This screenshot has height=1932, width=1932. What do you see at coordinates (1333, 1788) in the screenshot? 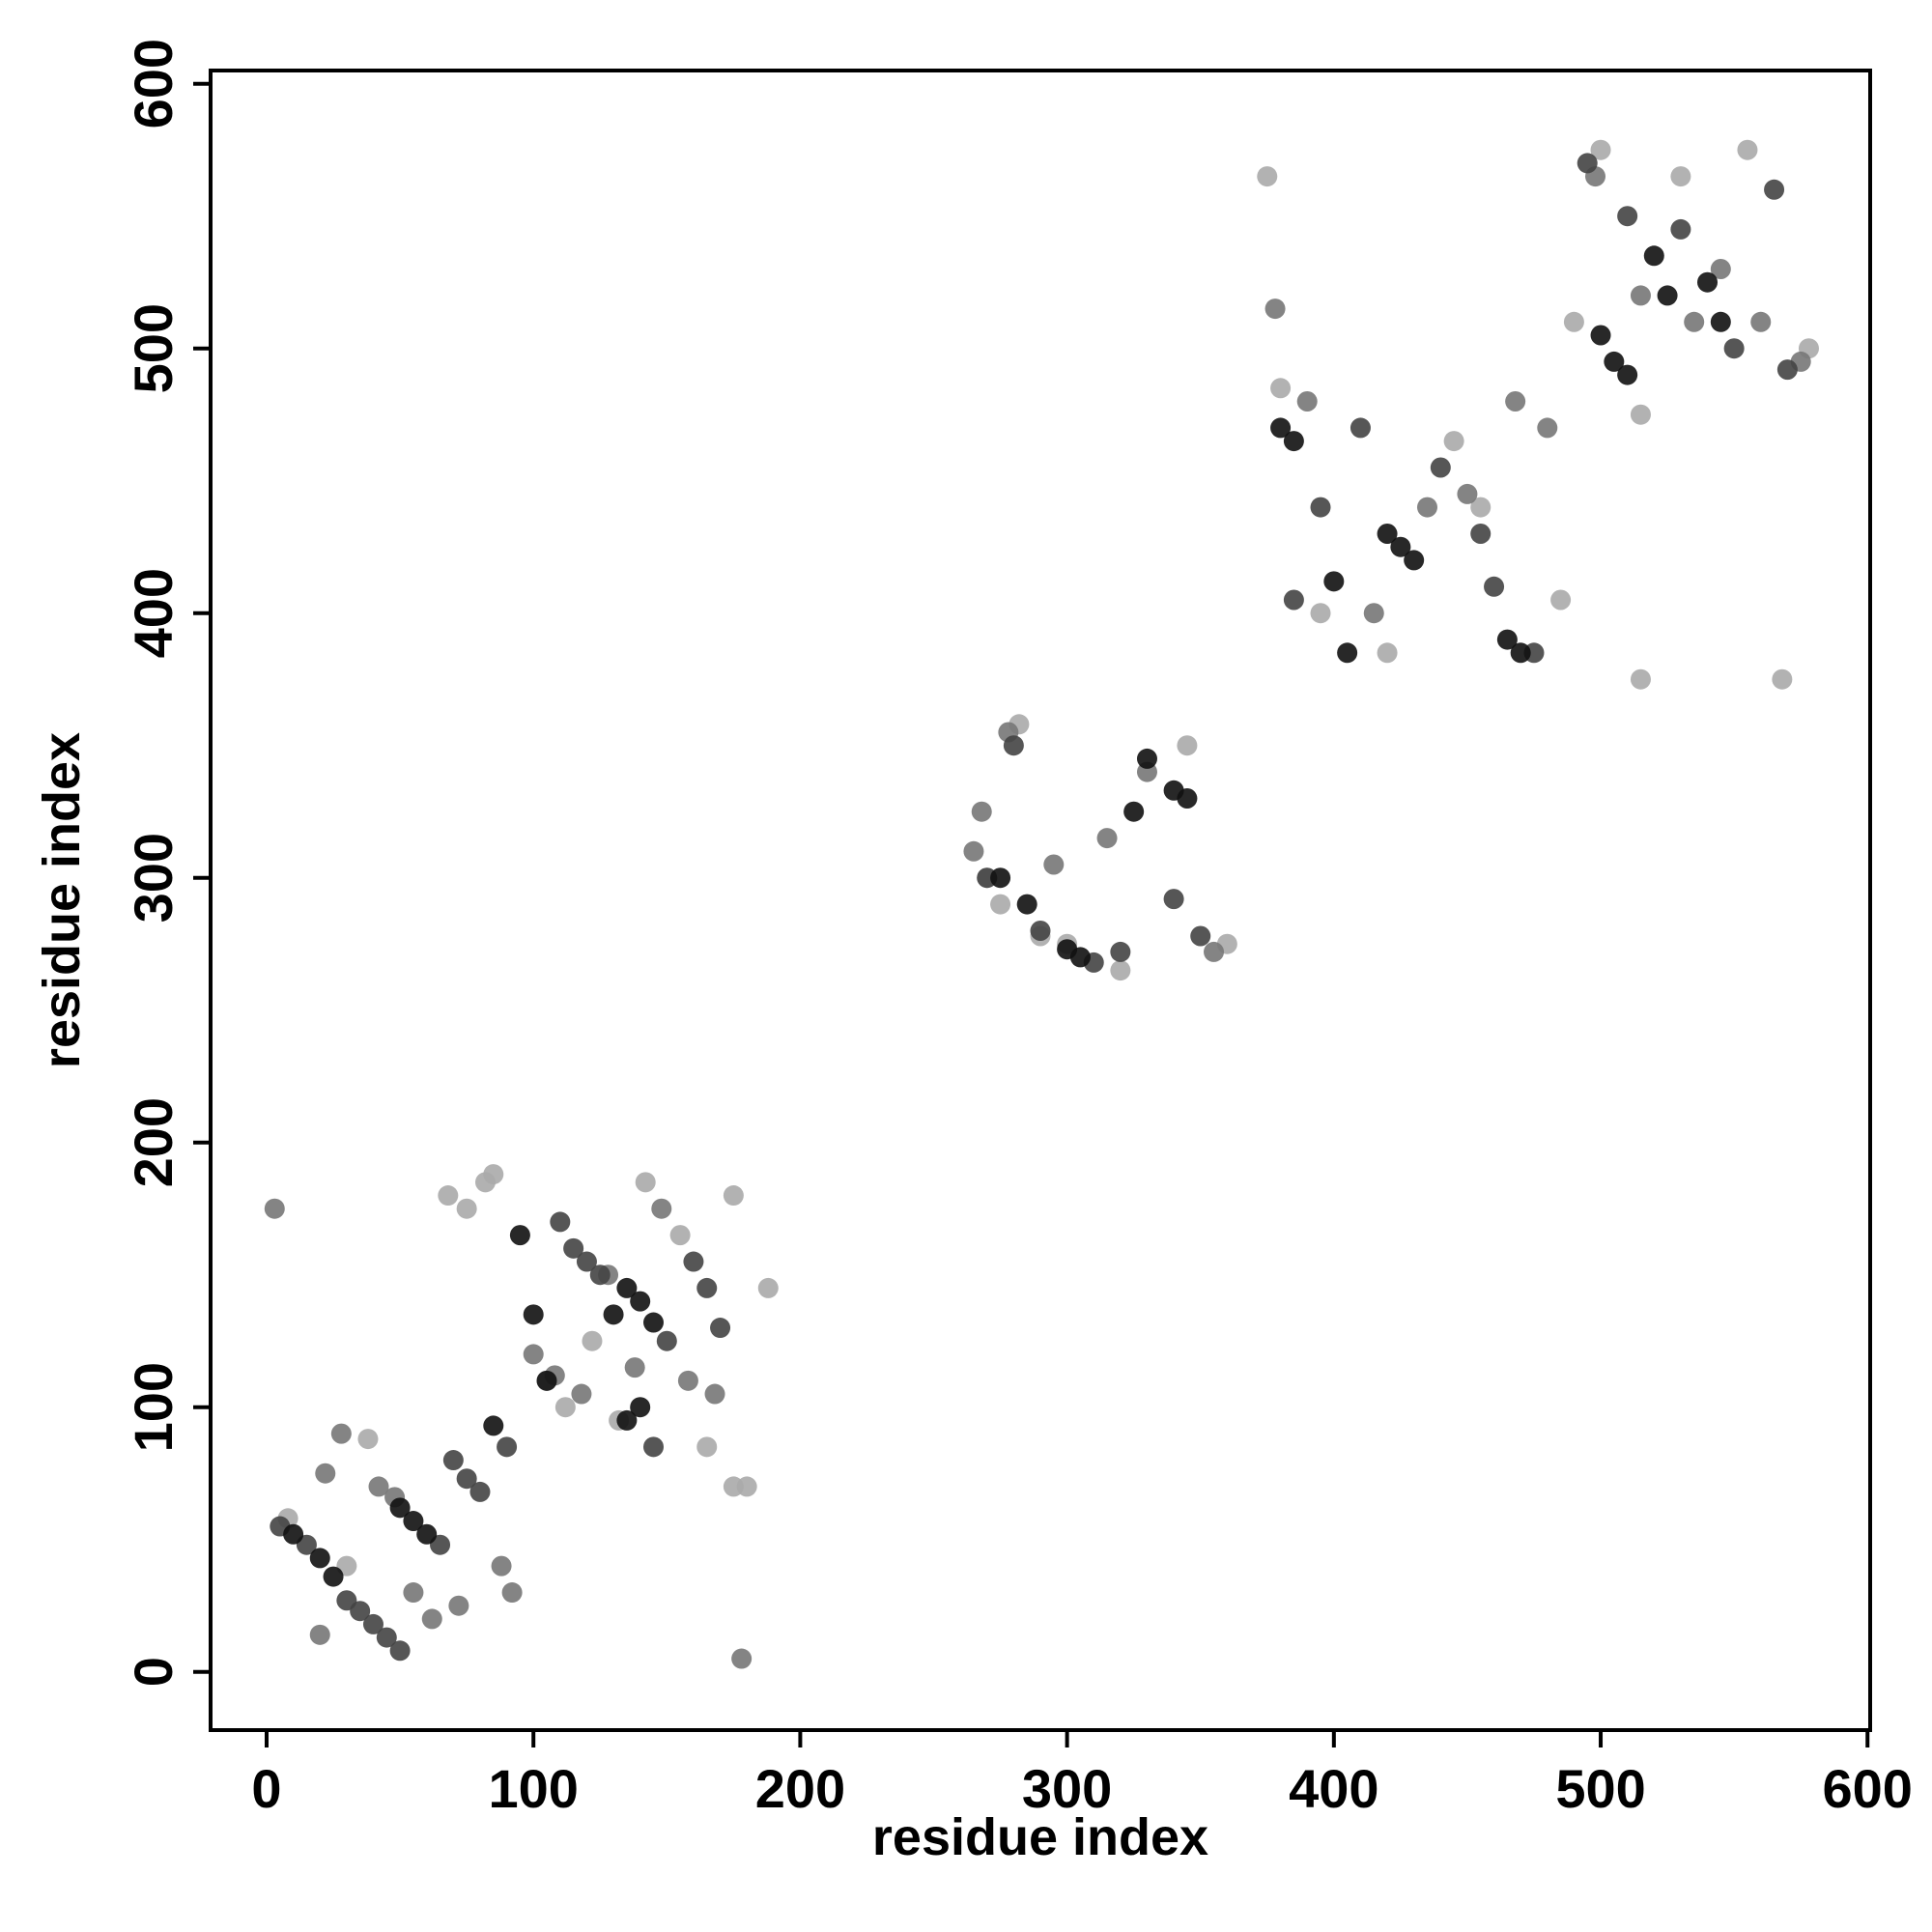
I see `x-tick-label: 400` at bounding box center [1333, 1788].